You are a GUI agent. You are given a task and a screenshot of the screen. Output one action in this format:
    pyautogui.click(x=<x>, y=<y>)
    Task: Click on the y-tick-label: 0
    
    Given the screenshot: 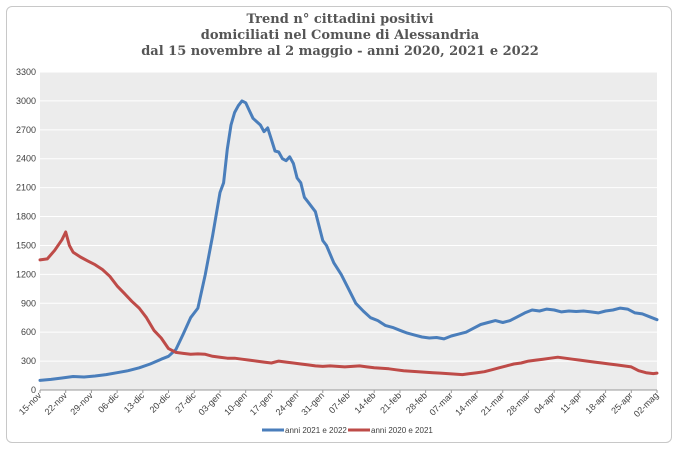 What is the action you would take?
    pyautogui.click(x=33, y=390)
    